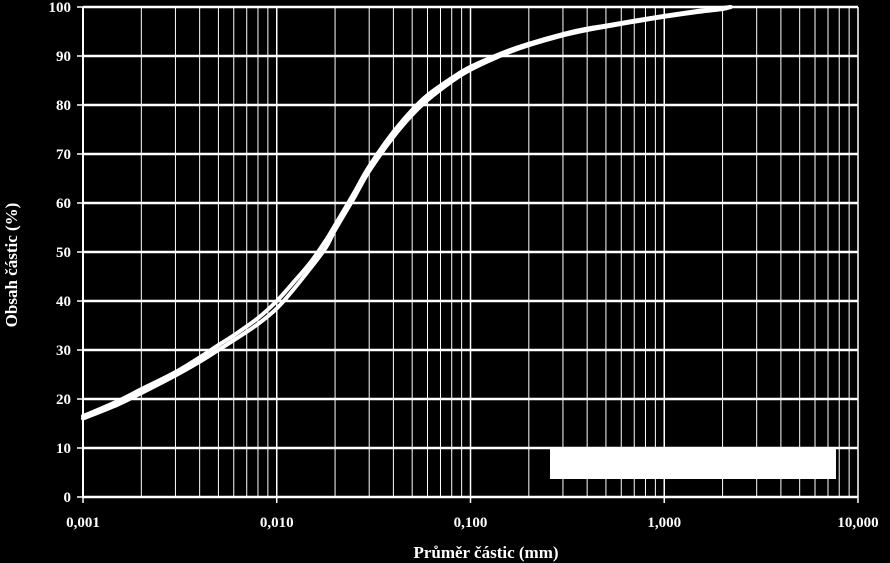 The width and height of the screenshot is (890, 563). I want to click on y-tick-label: 10, so click(63, 449).